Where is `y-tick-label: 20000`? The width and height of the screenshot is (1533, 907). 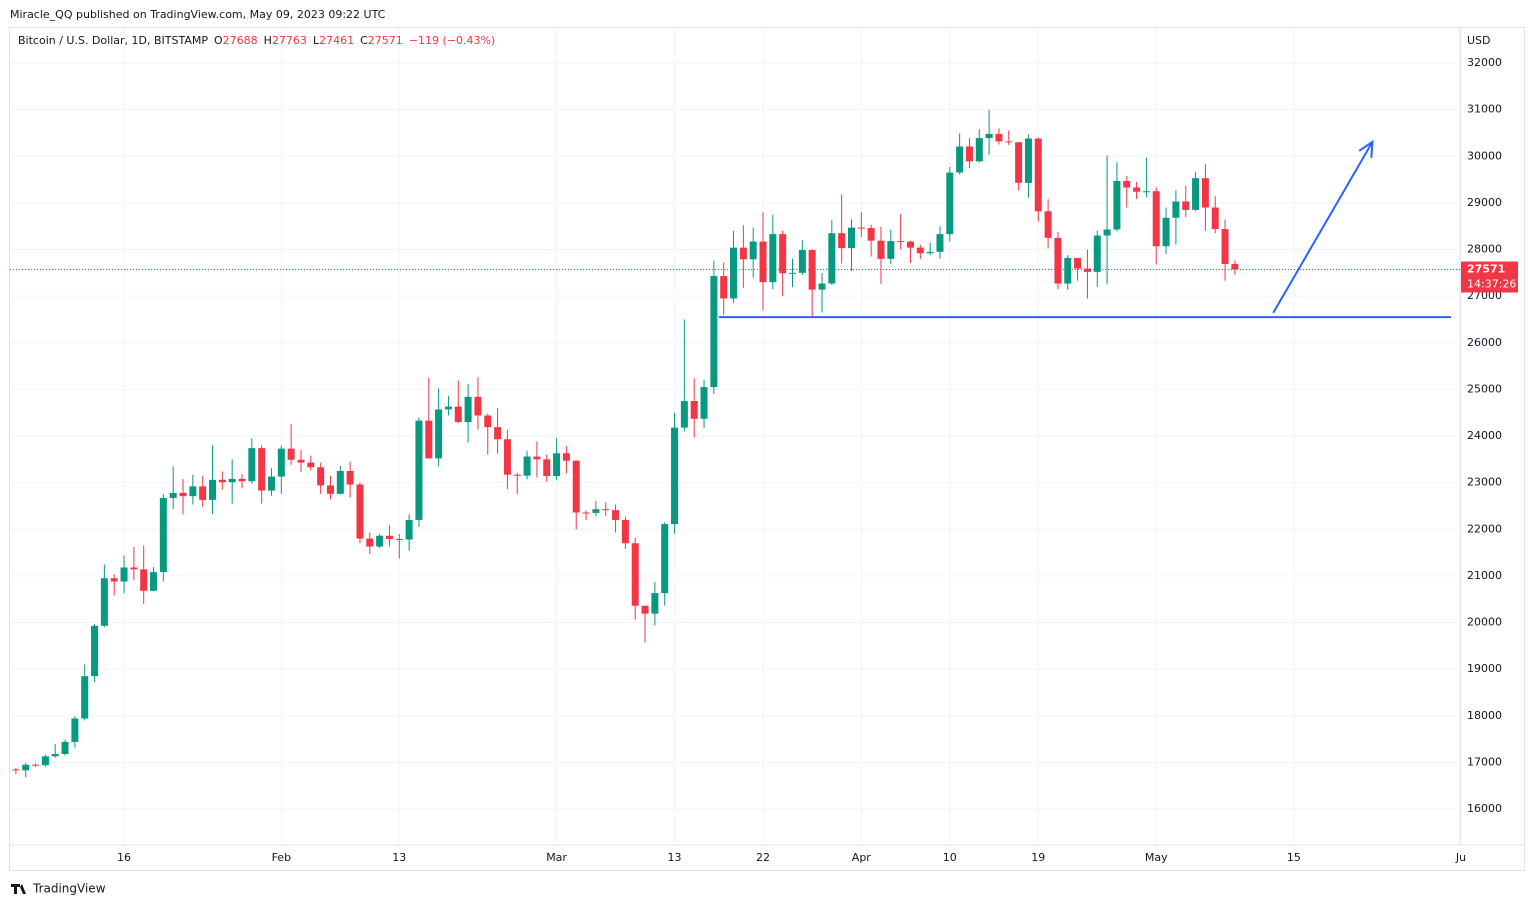
y-tick-label: 20000 is located at coordinates (1484, 622).